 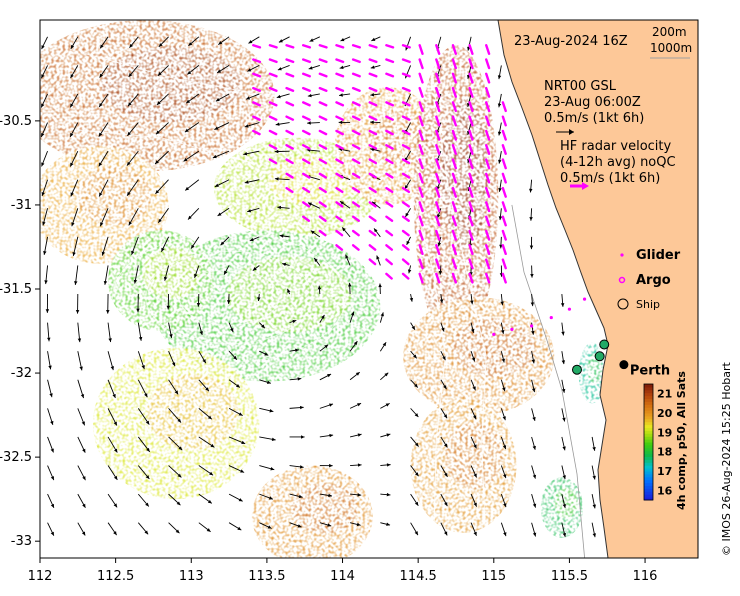 I want to click on radar-avg: (4-12h avg) noQC, so click(x=618, y=162).